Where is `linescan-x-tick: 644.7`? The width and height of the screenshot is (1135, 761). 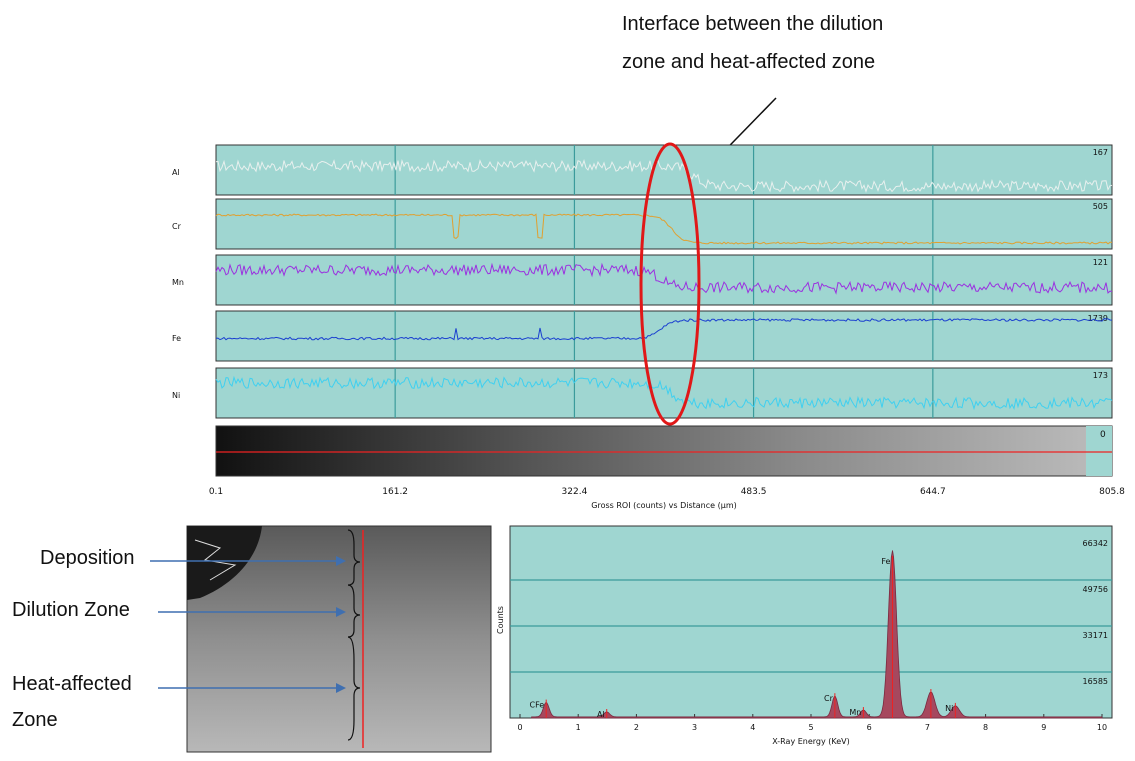 linescan-x-tick: 644.7 is located at coordinates (933, 492).